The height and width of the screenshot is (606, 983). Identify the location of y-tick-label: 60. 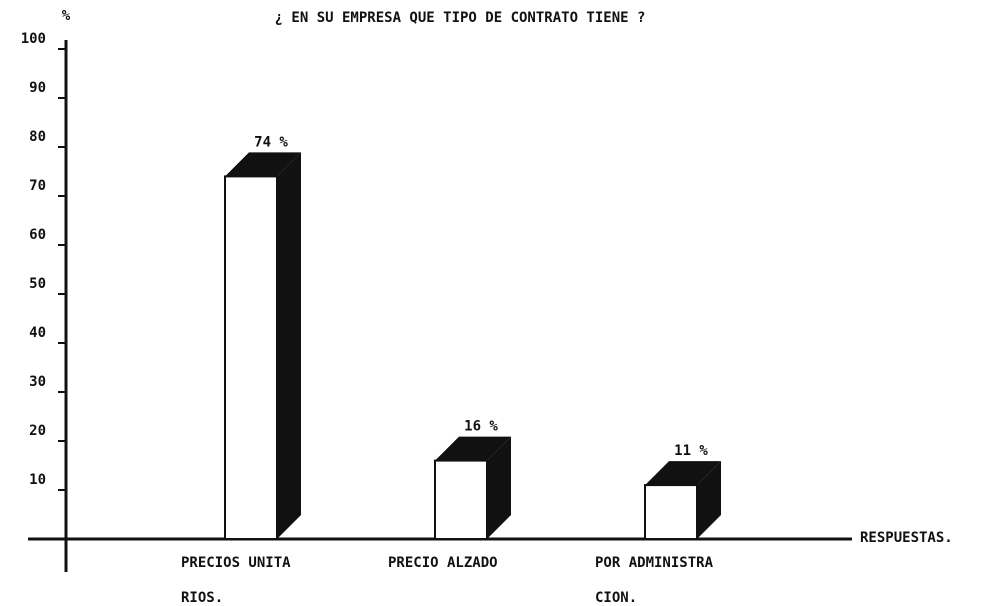
(37, 235).